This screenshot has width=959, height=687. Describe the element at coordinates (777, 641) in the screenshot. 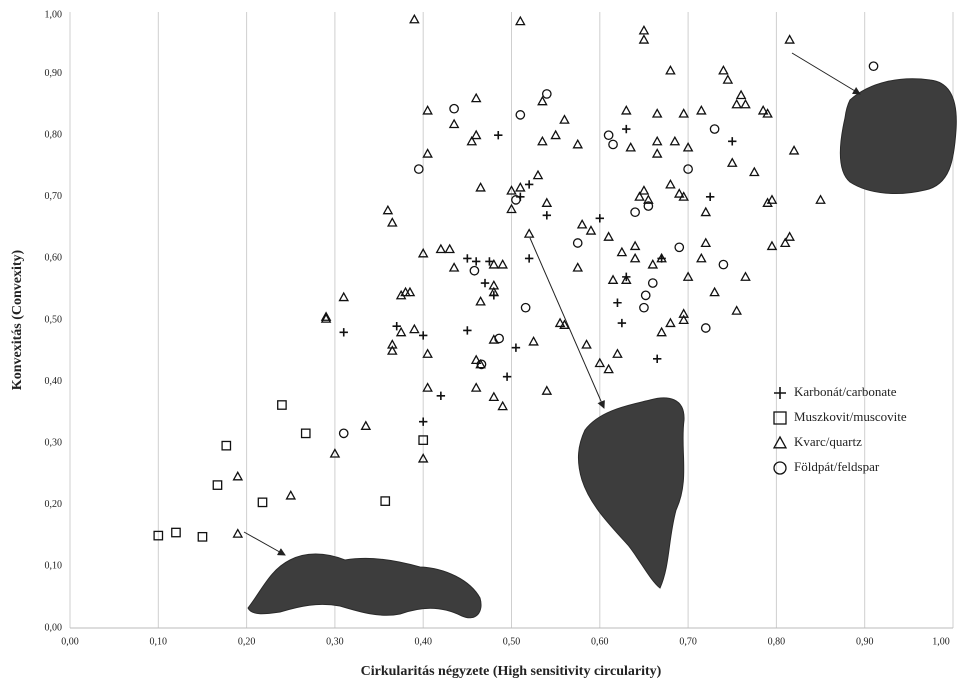

I see `x-tick-label: 0,80` at that location.